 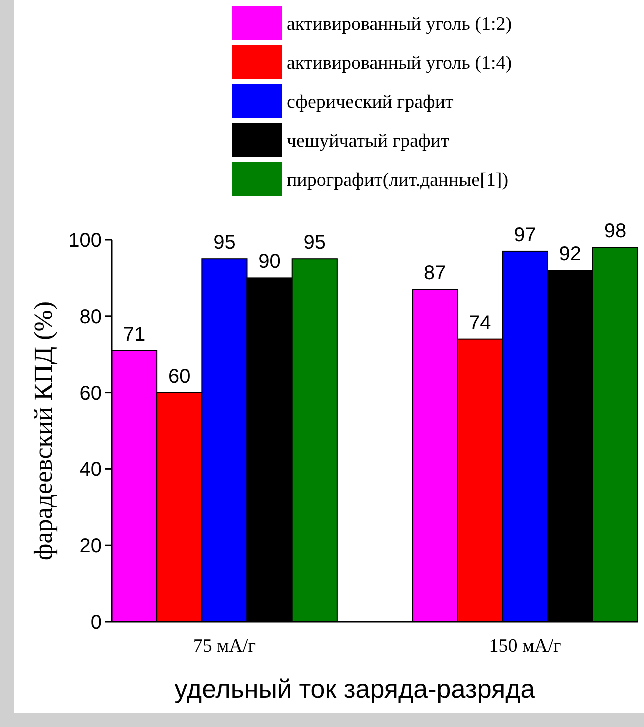 I want to click on data-label: 92, so click(x=570, y=255).